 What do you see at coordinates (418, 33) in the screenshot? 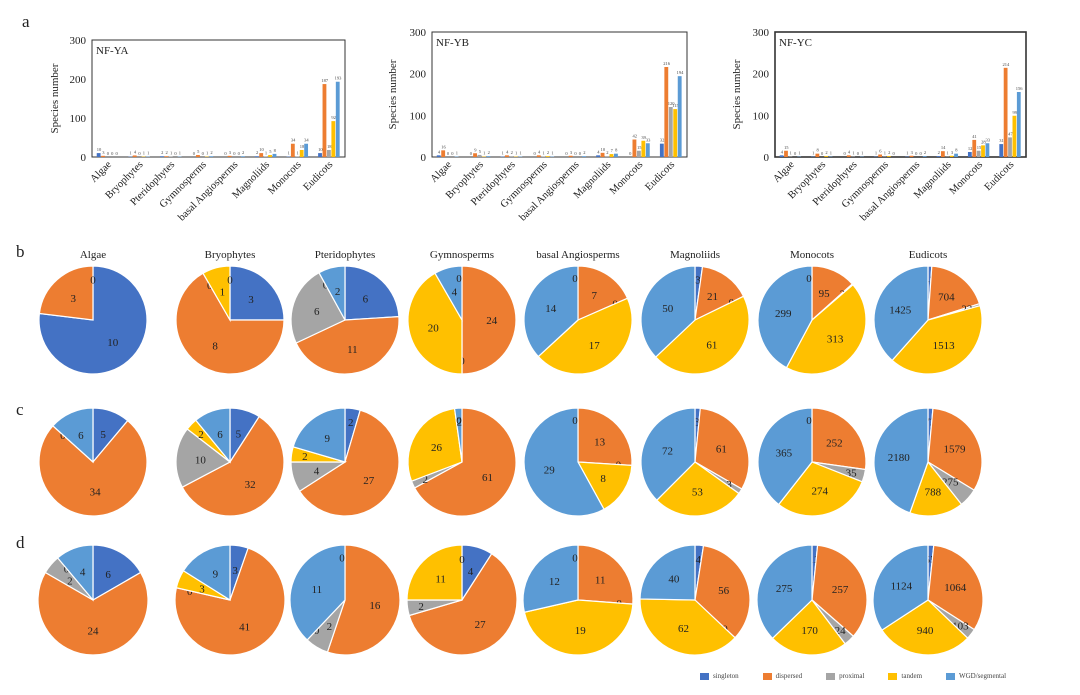
I see `y-tick-label: 300` at bounding box center [418, 33].